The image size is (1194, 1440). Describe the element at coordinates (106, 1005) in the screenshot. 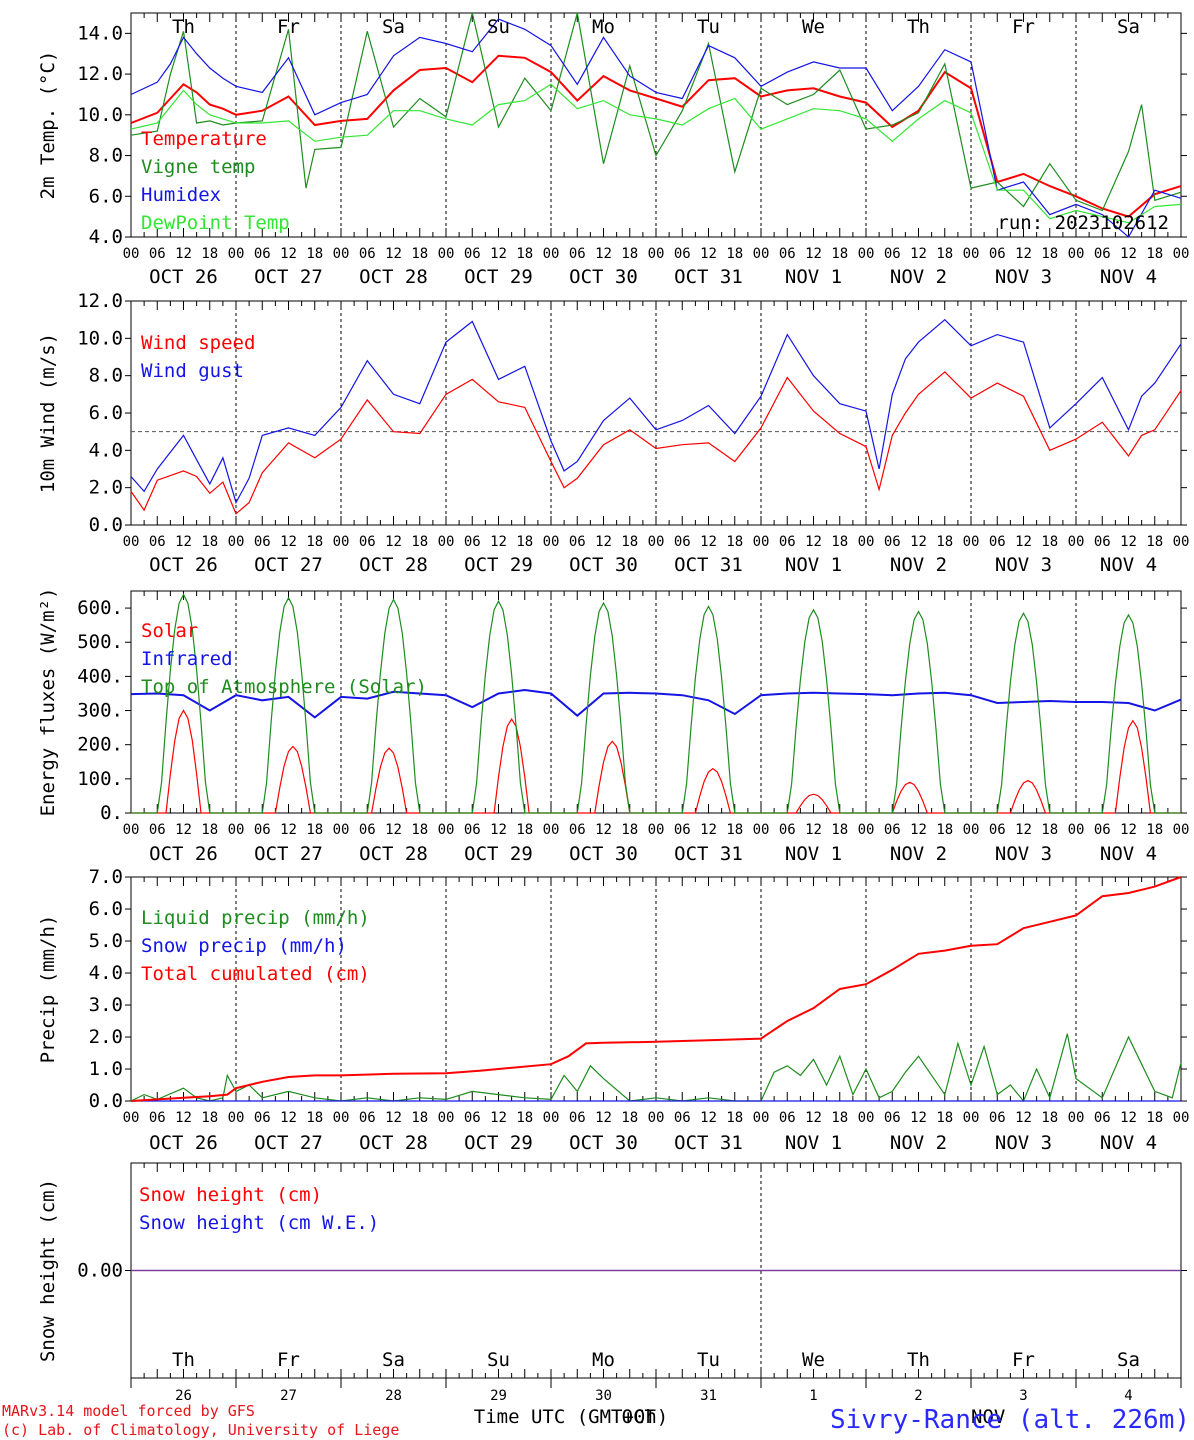

I see `y-tick-label: 3.0` at that location.